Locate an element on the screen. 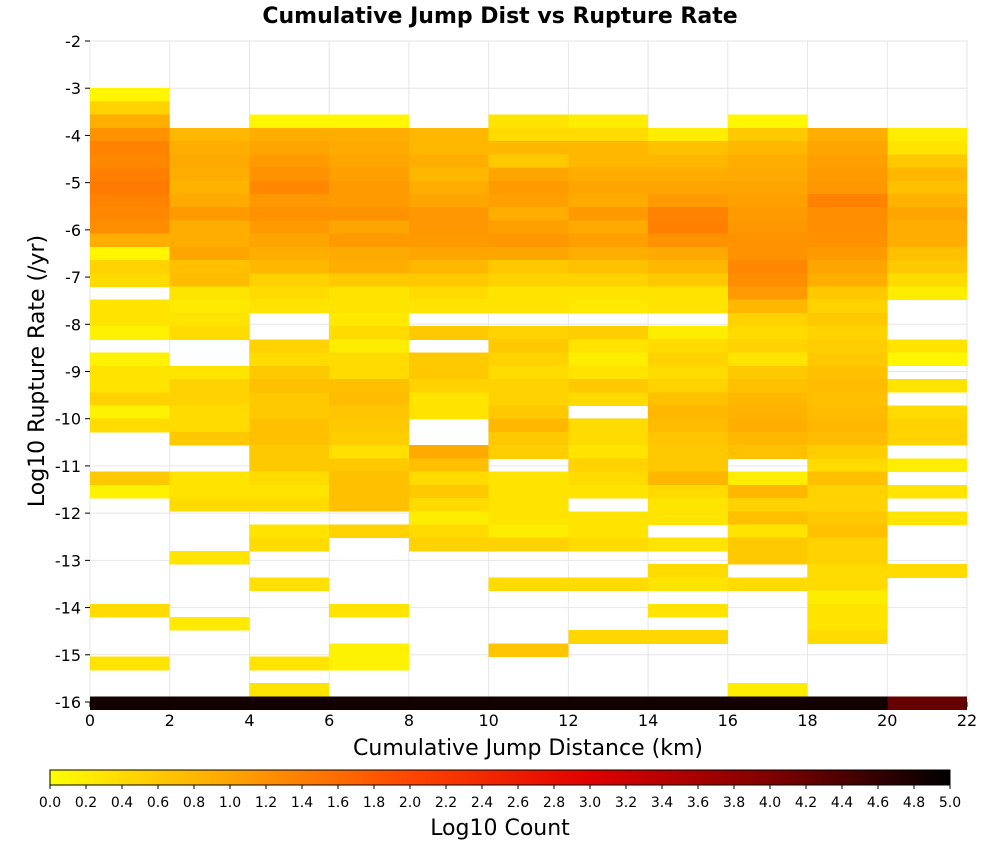 Image resolution: width=1000 pixels, height=850 pixels. colorbar-tick-label: 0.0 is located at coordinates (50, 803).